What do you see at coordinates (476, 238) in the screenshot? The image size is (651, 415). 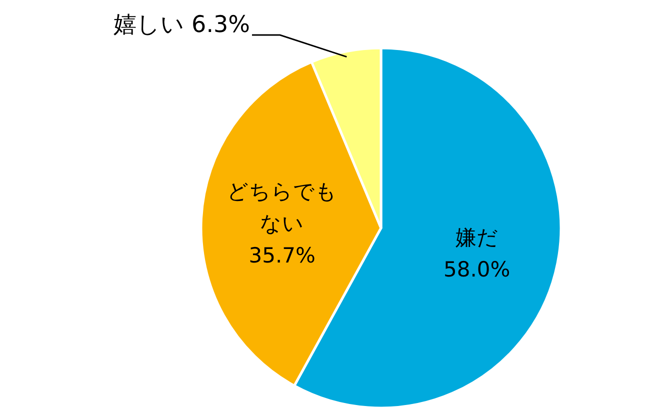 I see `slice-label: 嫌だ` at bounding box center [476, 238].